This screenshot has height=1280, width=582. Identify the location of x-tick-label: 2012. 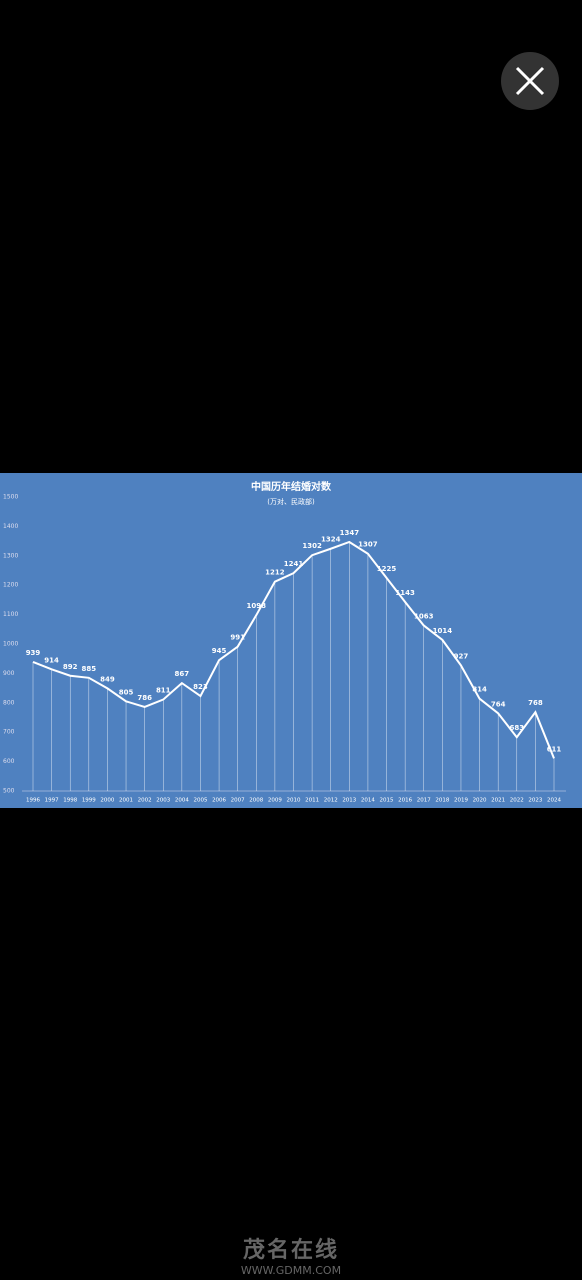
(331, 801).